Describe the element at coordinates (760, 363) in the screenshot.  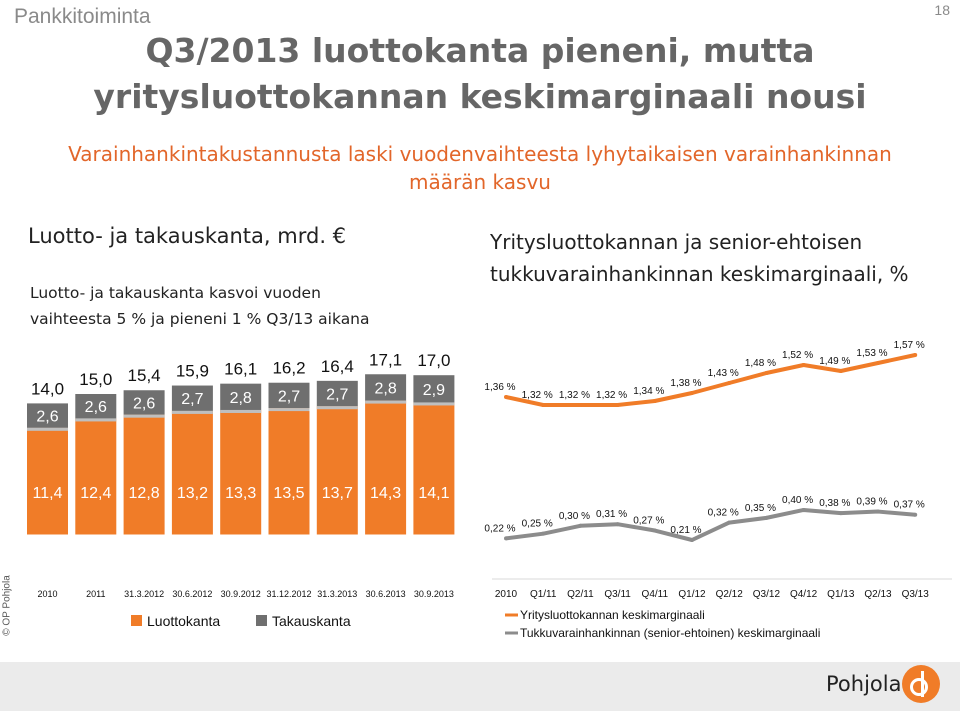
I see `data-label: 1,48 %` at that location.